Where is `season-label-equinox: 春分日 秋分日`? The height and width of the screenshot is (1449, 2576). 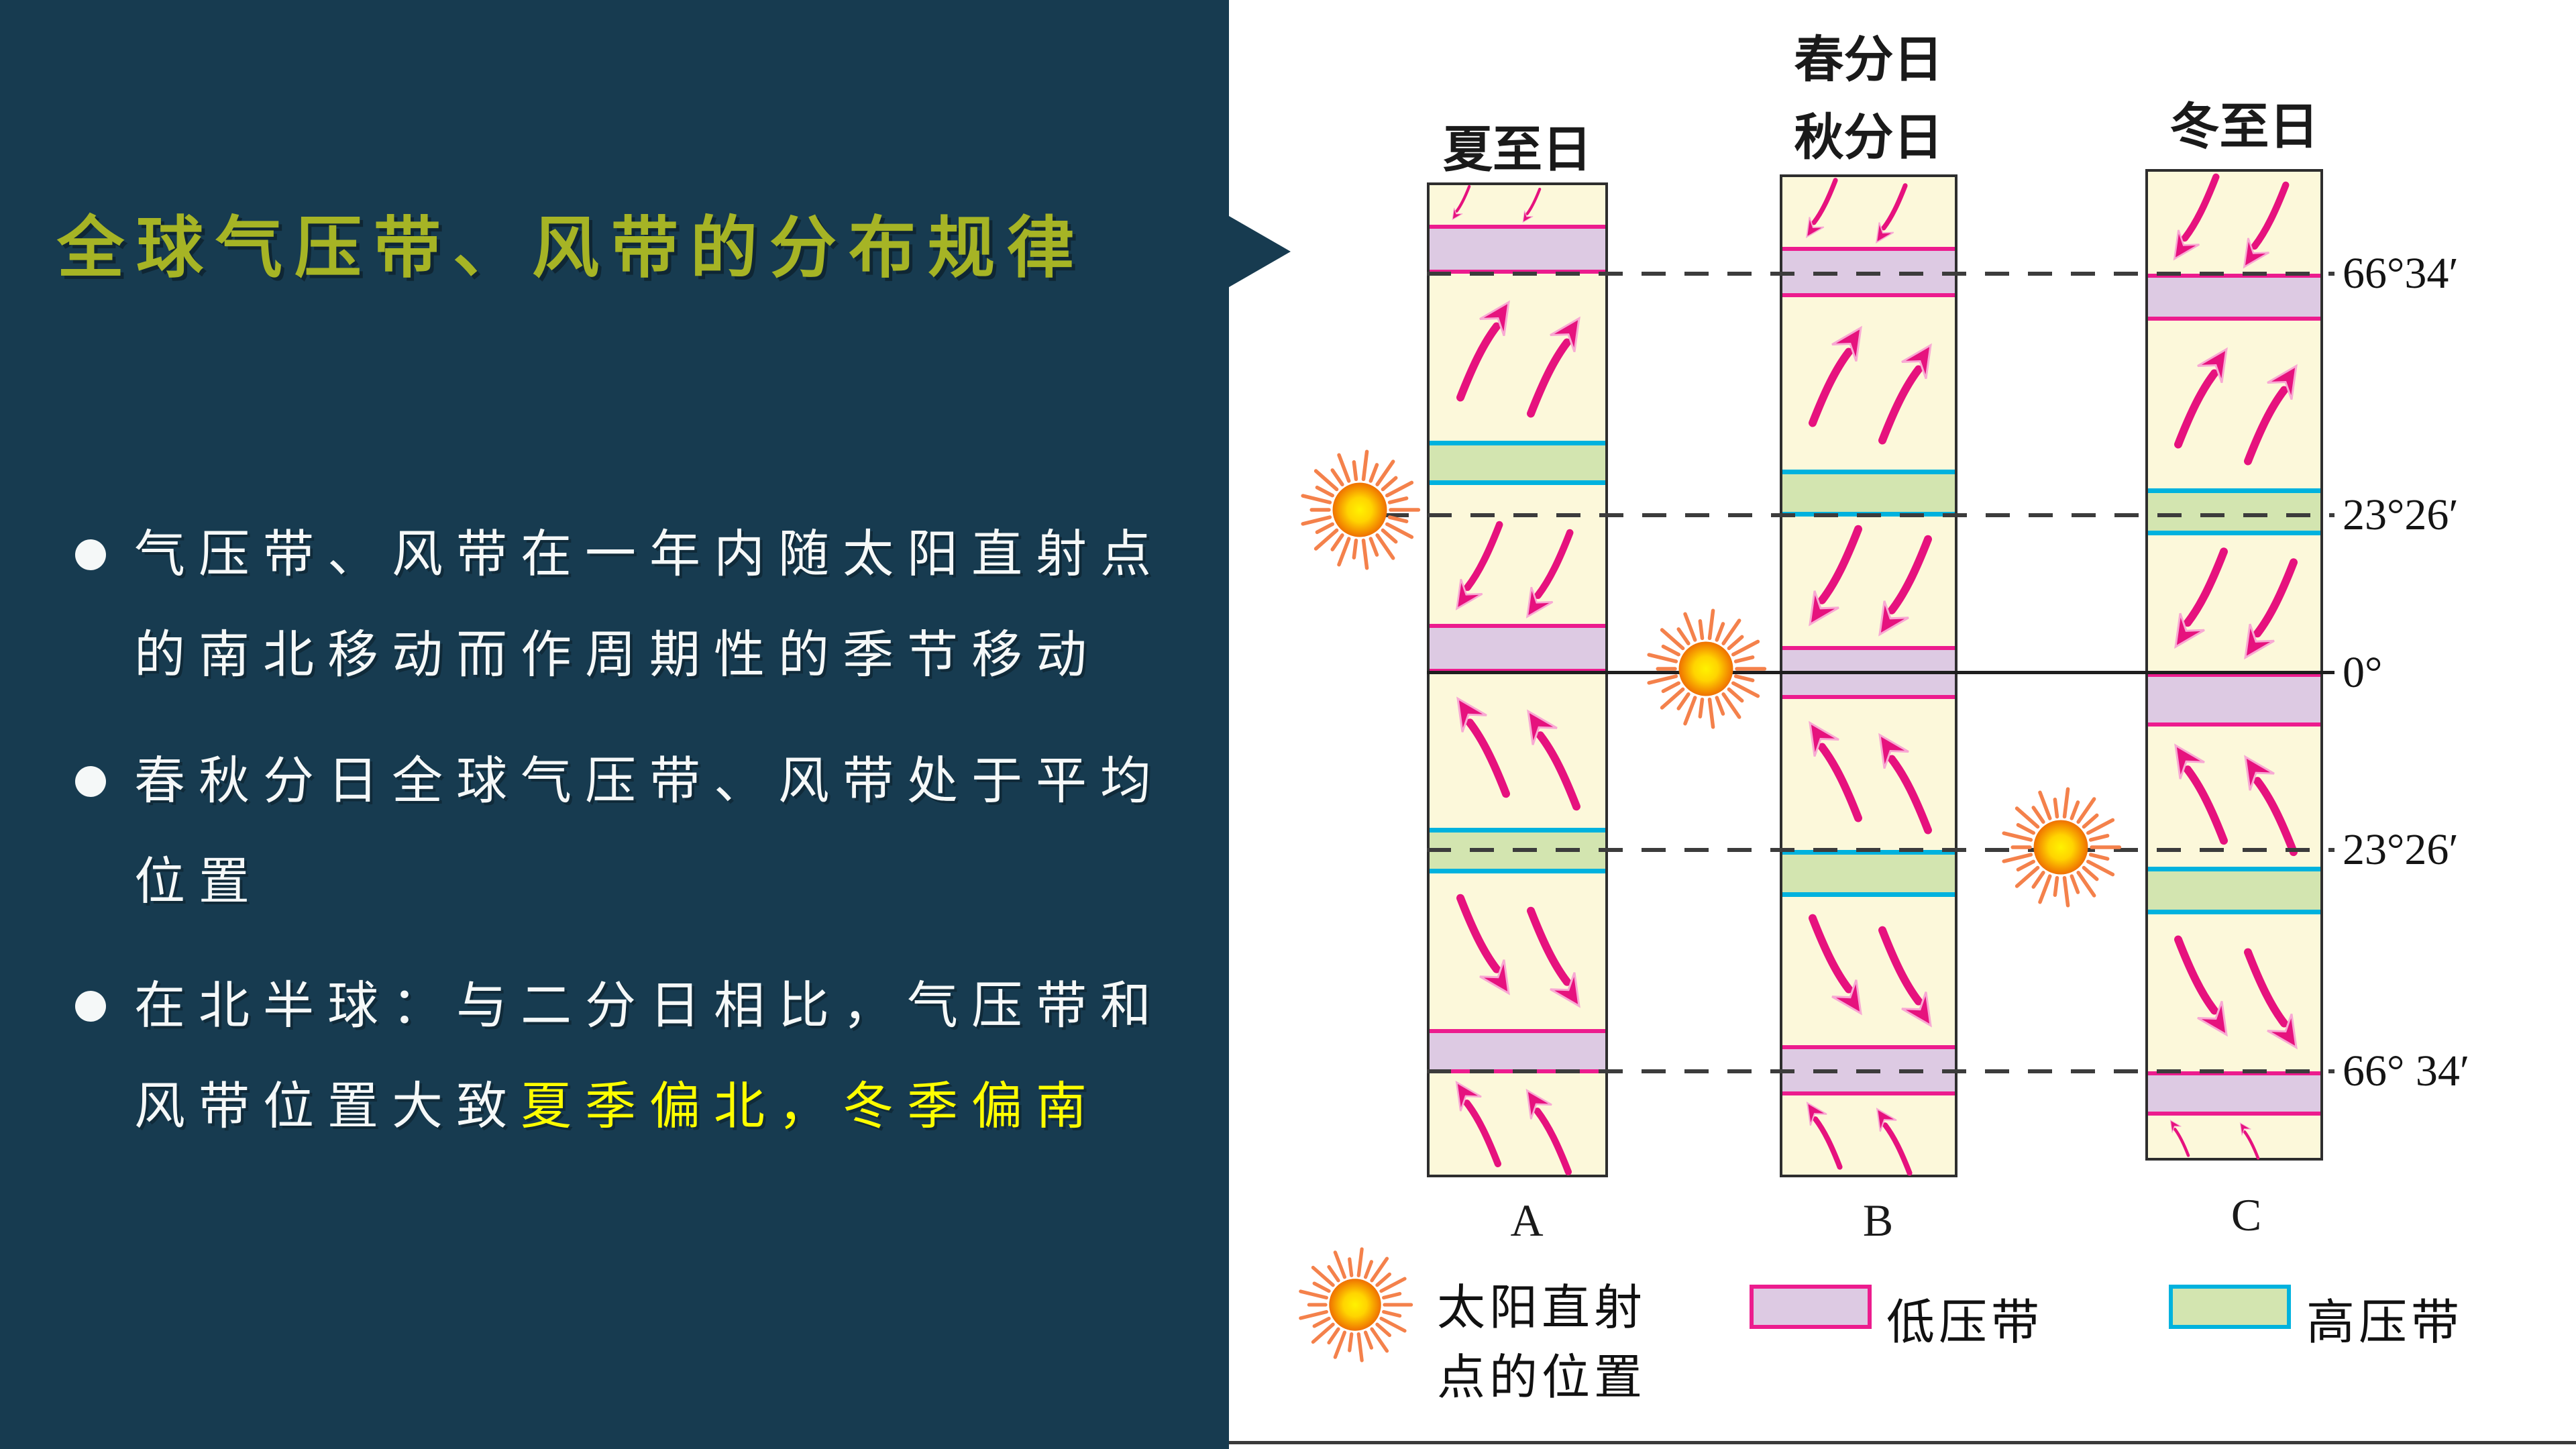 season-label-equinox: 春分日 秋分日 is located at coordinates (1868, 99).